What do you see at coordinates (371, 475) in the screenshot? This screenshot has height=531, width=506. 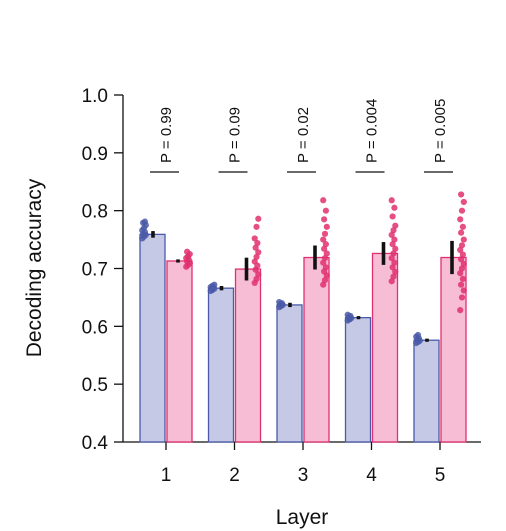 I see `x-tick-label: 4` at bounding box center [371, 475].